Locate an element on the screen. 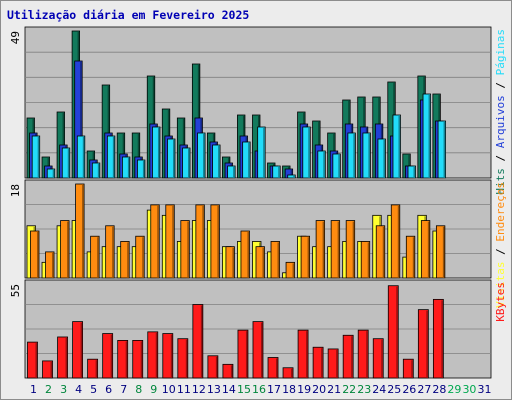 The width and height of the screenshot is (512, 400). bar-kbytes-kbytes-day-3-body is located at coordinates (62, 357).